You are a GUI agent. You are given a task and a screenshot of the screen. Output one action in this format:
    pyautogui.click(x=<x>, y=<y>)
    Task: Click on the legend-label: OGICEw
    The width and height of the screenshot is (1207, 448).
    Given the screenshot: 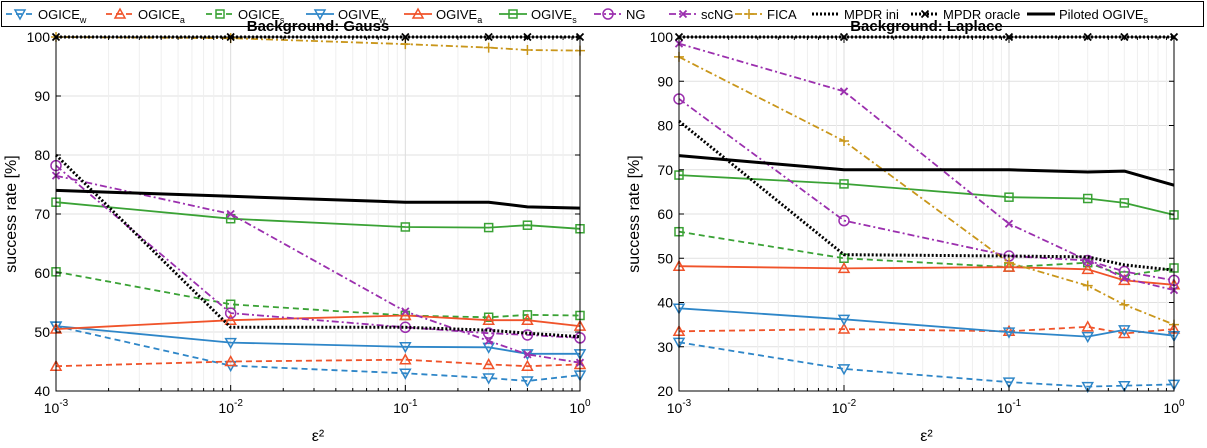 What is the action you would take?
    pyautogui.click(x=62, y=16)
    